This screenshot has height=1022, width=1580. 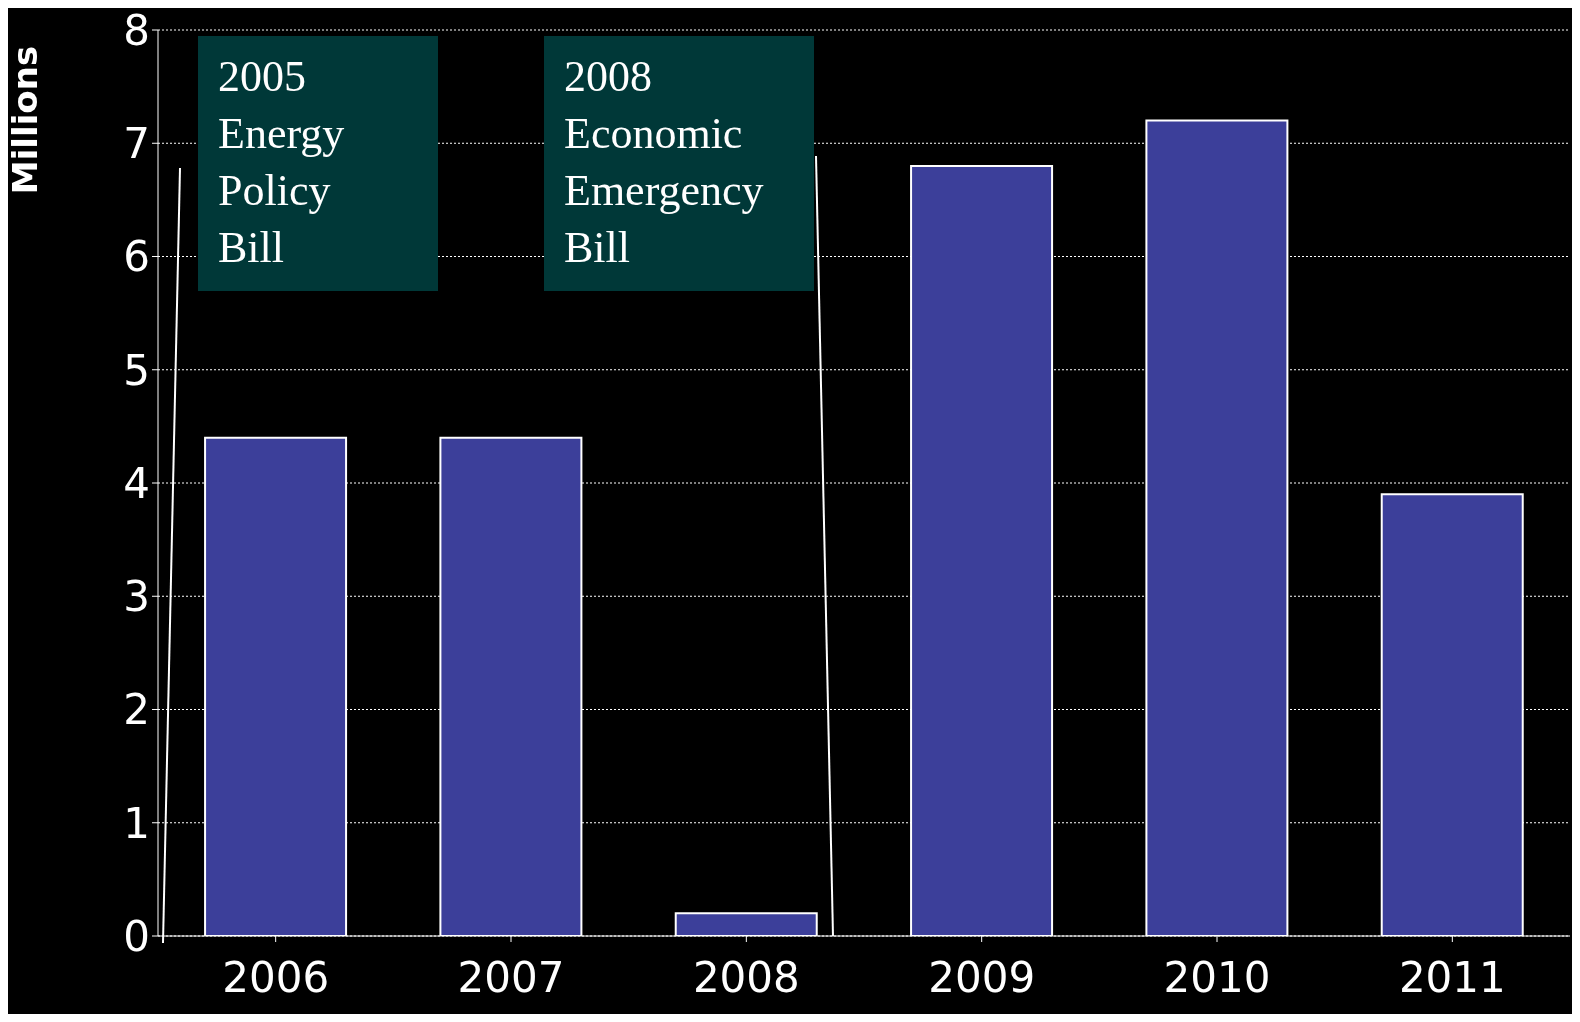 I want to click on y-axis-title: Millions, so click(x=25, y=120).